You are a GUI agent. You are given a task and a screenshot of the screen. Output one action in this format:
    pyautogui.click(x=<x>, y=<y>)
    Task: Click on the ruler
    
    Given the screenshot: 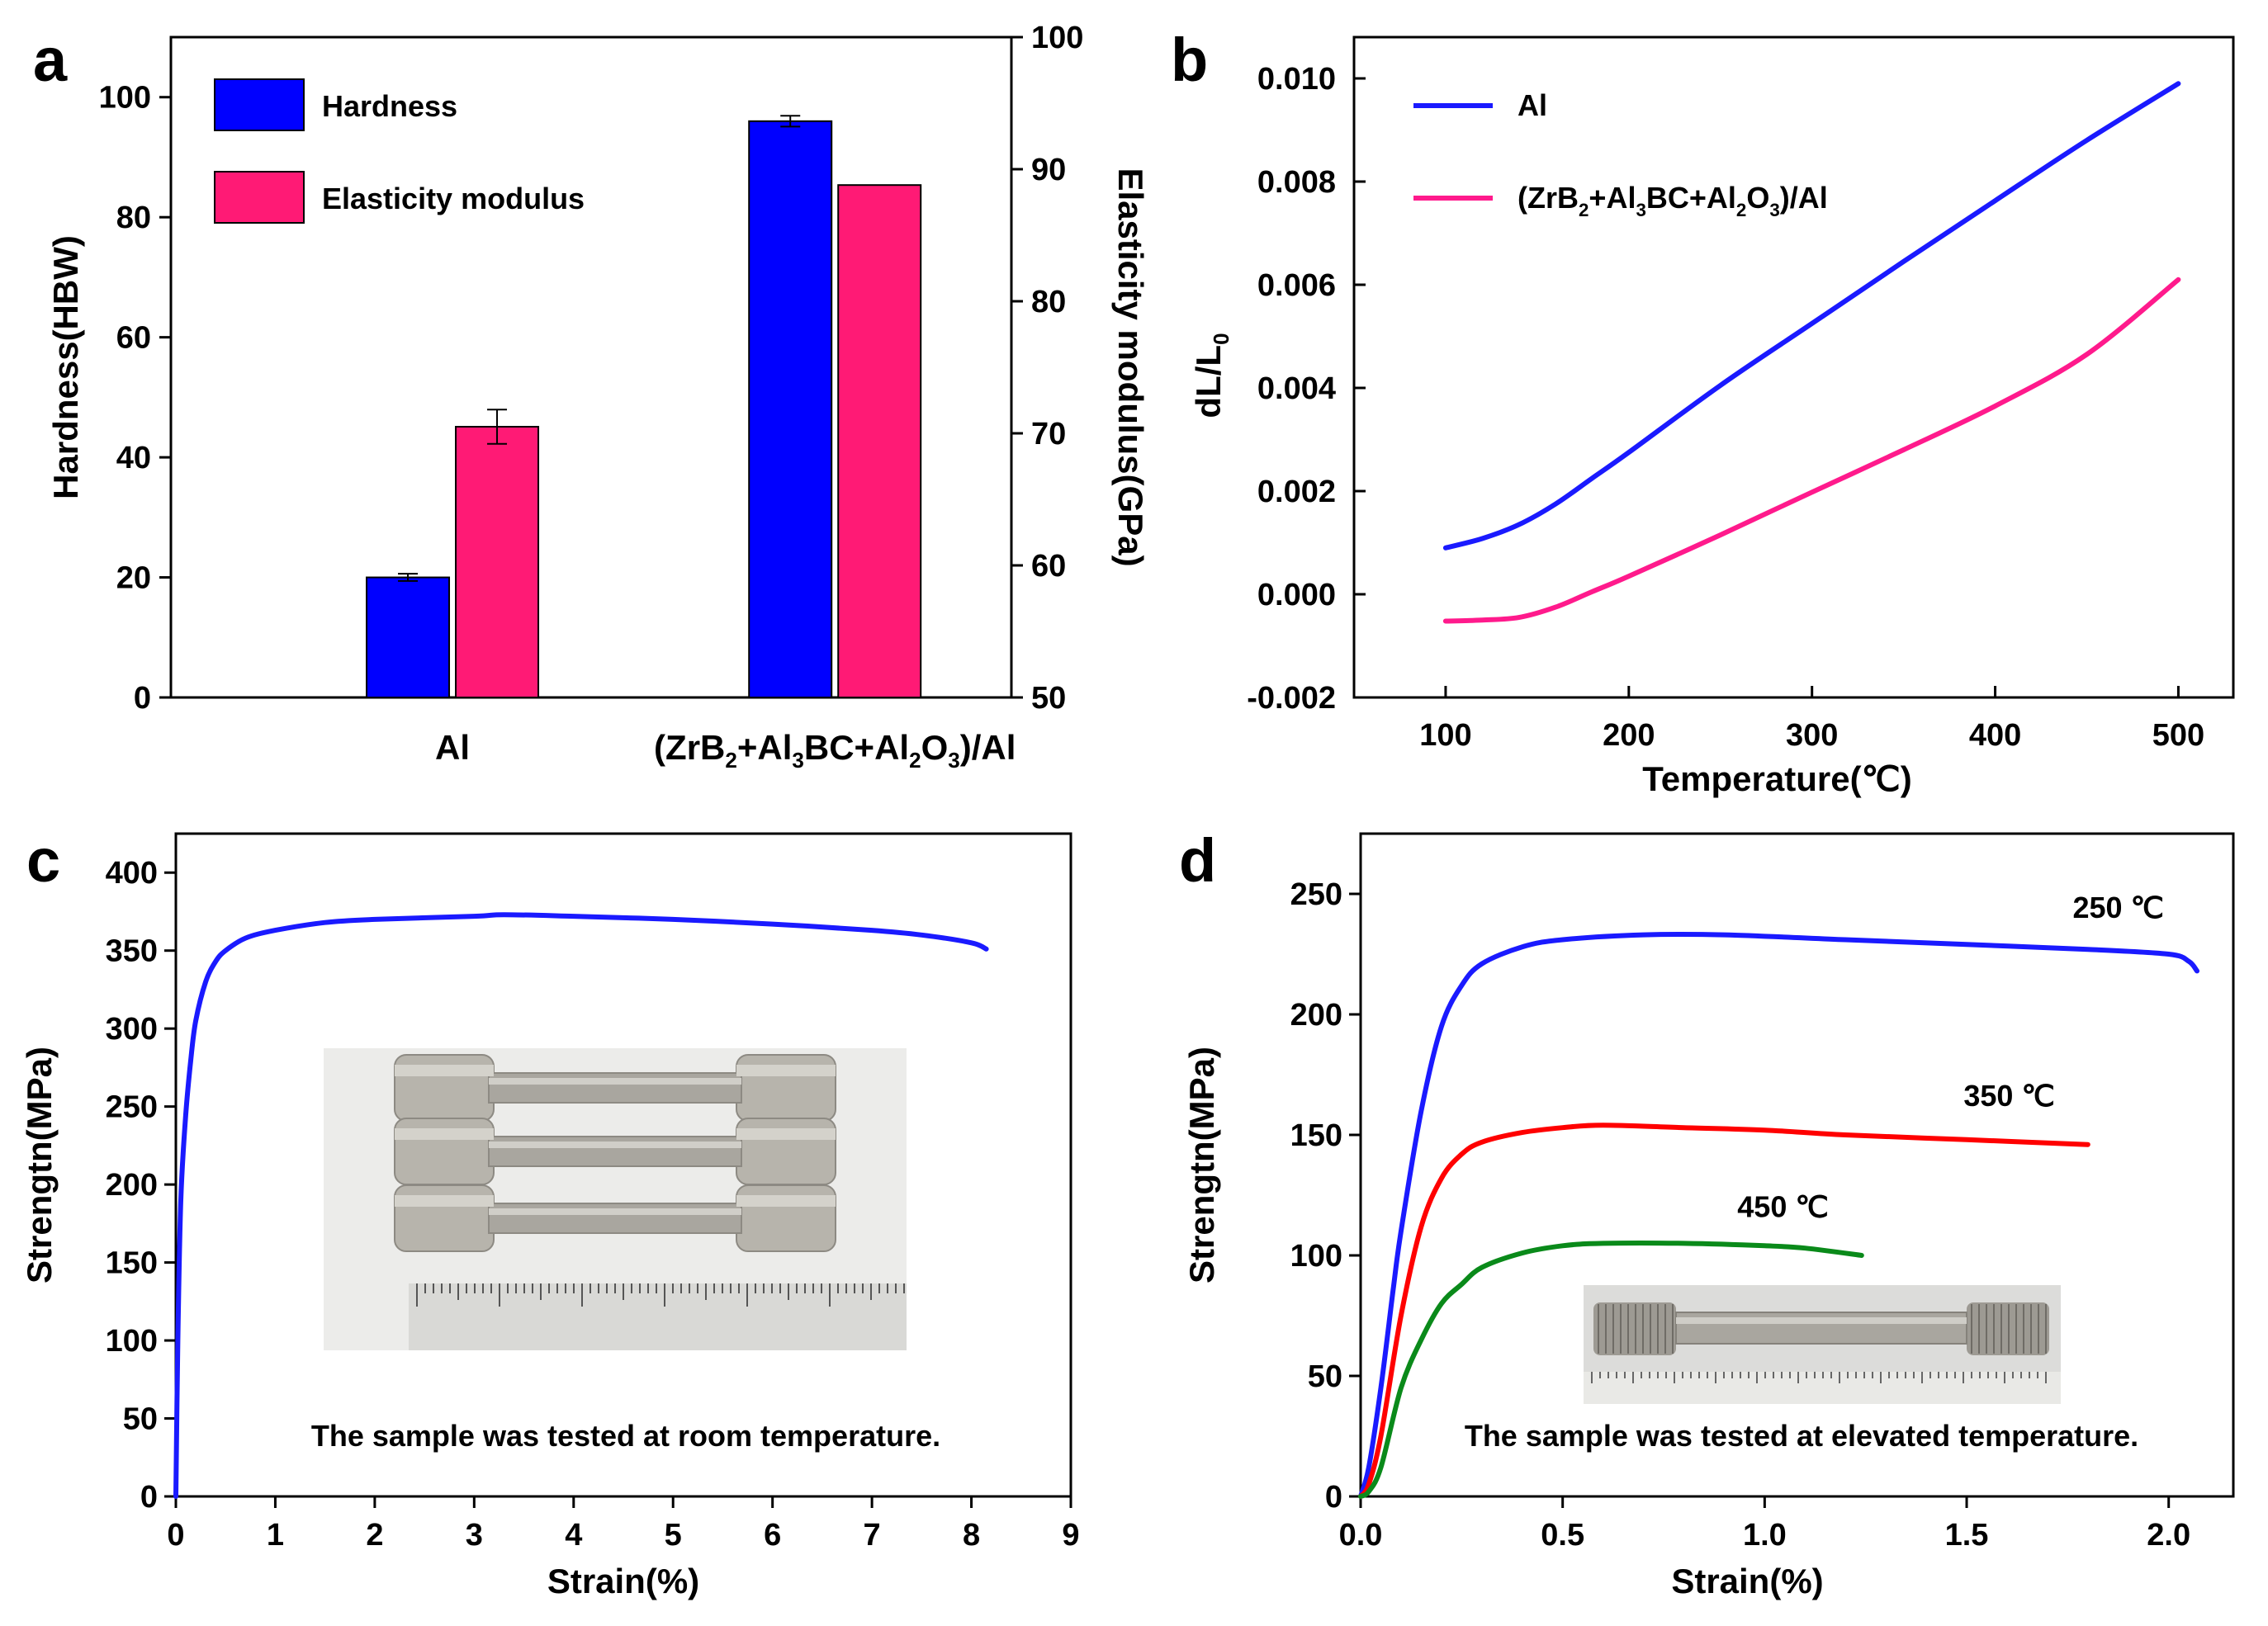 What is the action you would take?
    pyautogui.click(x=658, y=1316)
    